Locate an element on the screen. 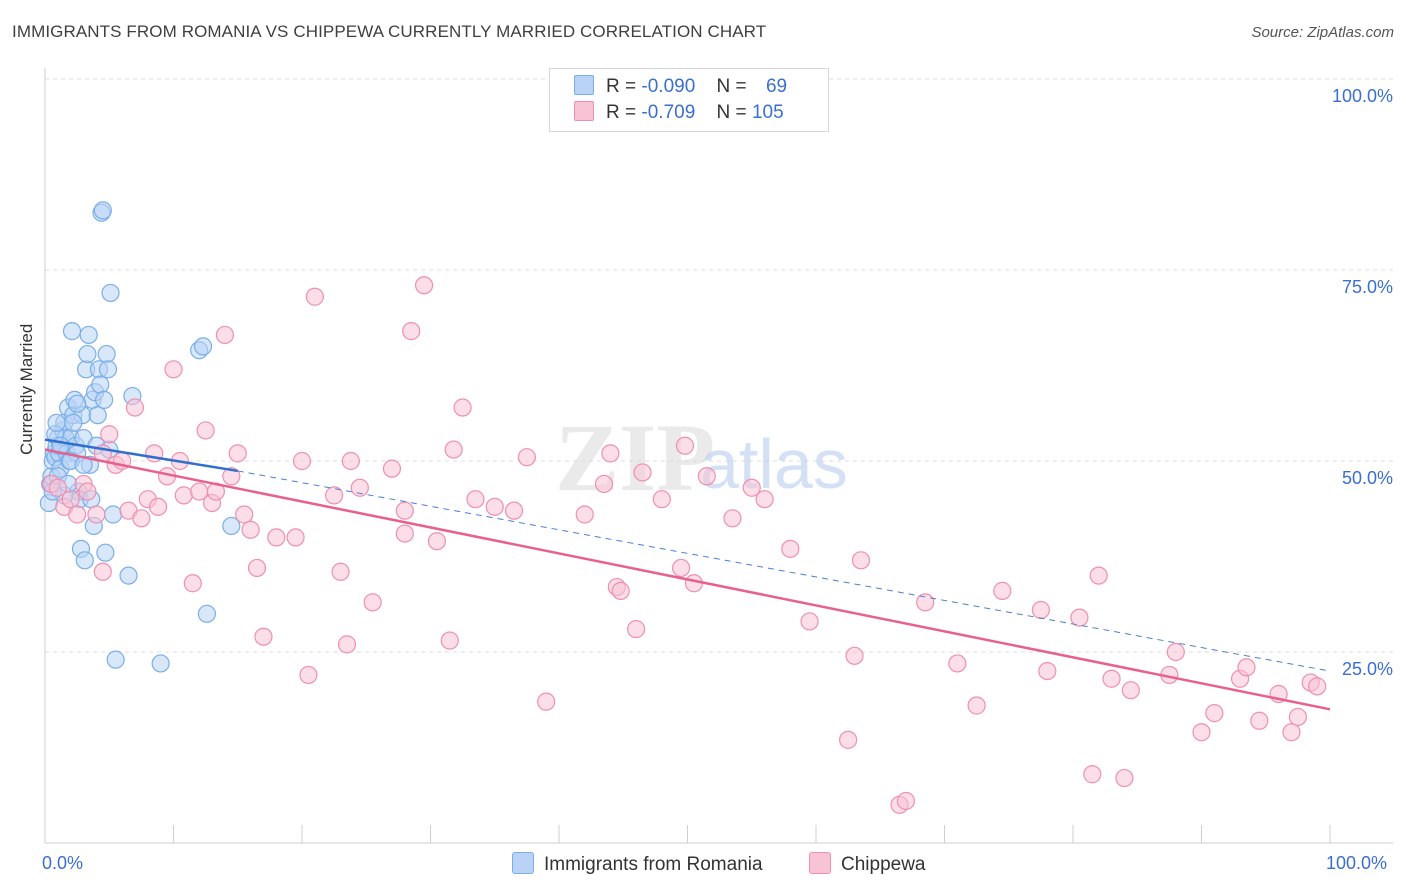 This screenshot has height=892, width=1406. legend-r-chippewa: -0.709 is located at coordinates (668, 112).